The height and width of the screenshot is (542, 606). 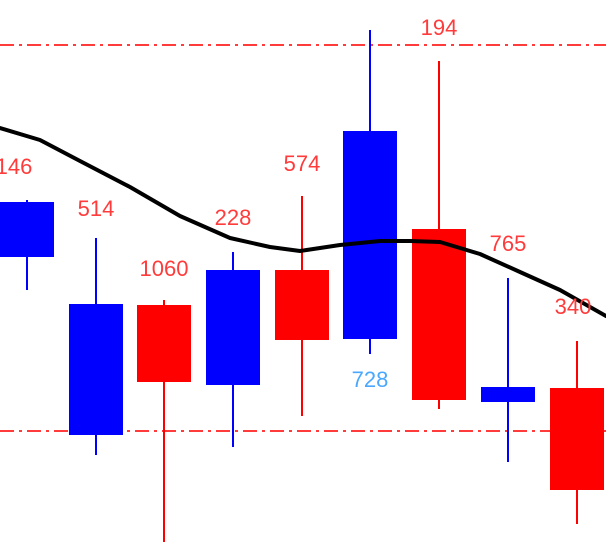 What do you see at coordinates (508, 243) in the screenshot?
I see `candle-label-8: 765` at bounding box center [508, 243].